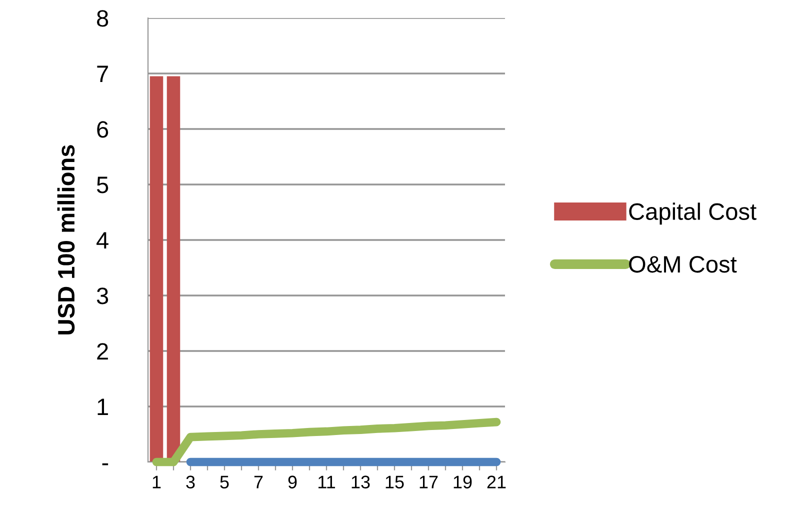 The height and width of the screenshot is (509, 795). What do you see at coordinates (102, 185) in the screenshot?
I see `y-tick-label: 5` at bounding box center [102, 185].